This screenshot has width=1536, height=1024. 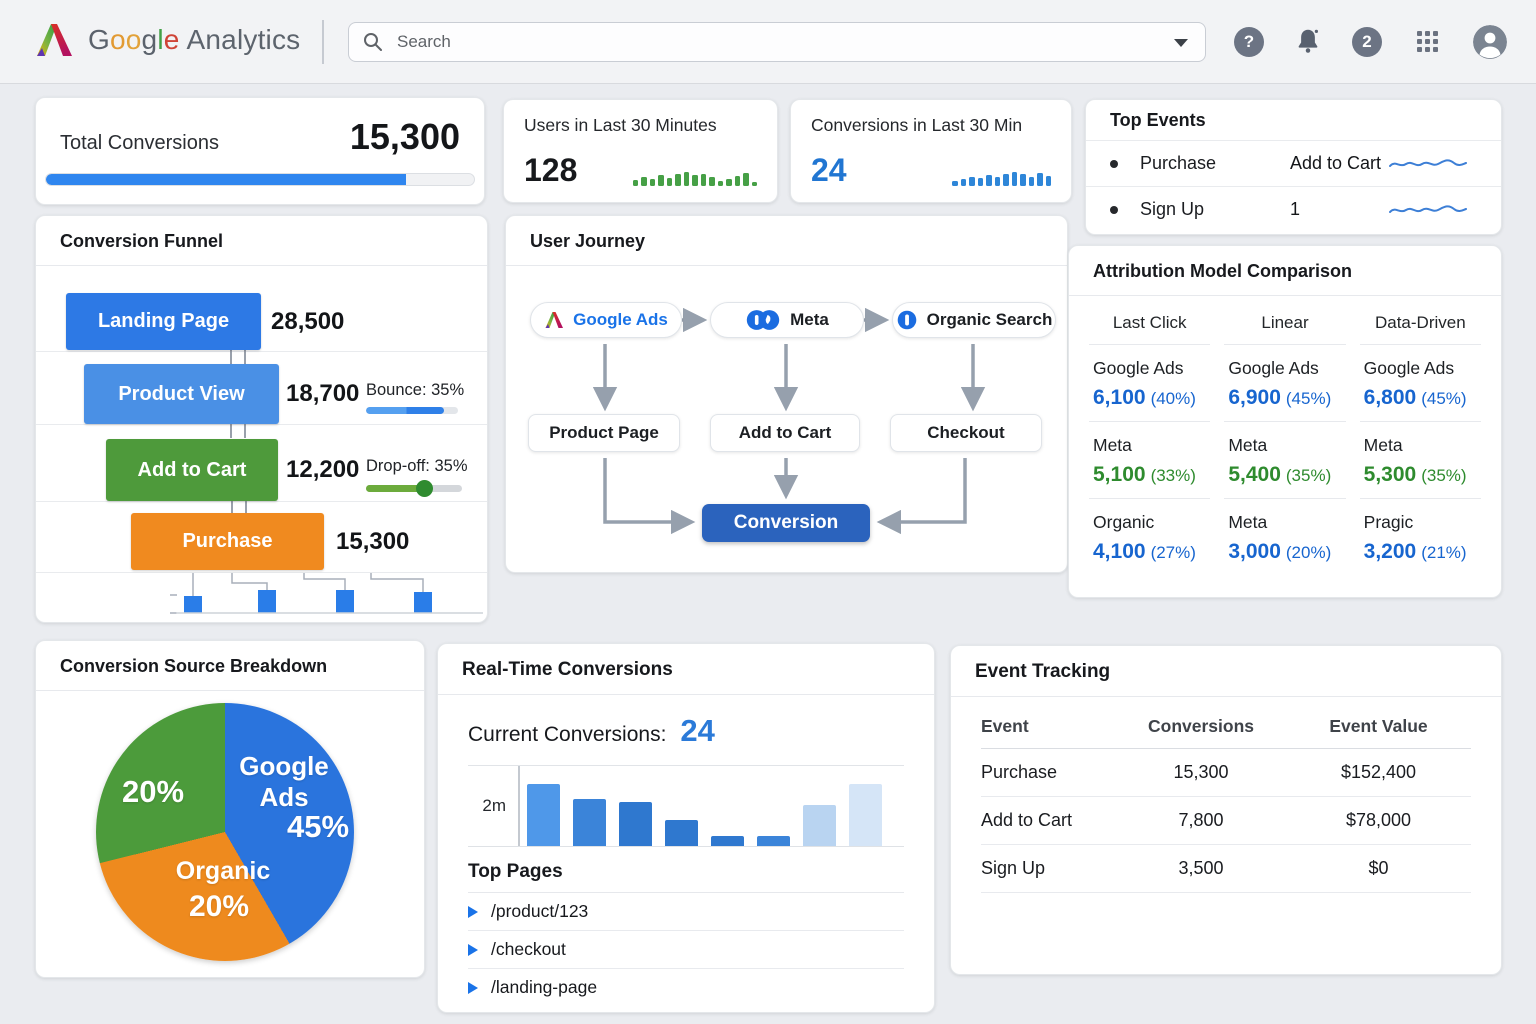 What do you see at coordinates (404, 136) in the screenshot?
I see `total-conversions-value: 15,300` at bounding box center [404, 136].